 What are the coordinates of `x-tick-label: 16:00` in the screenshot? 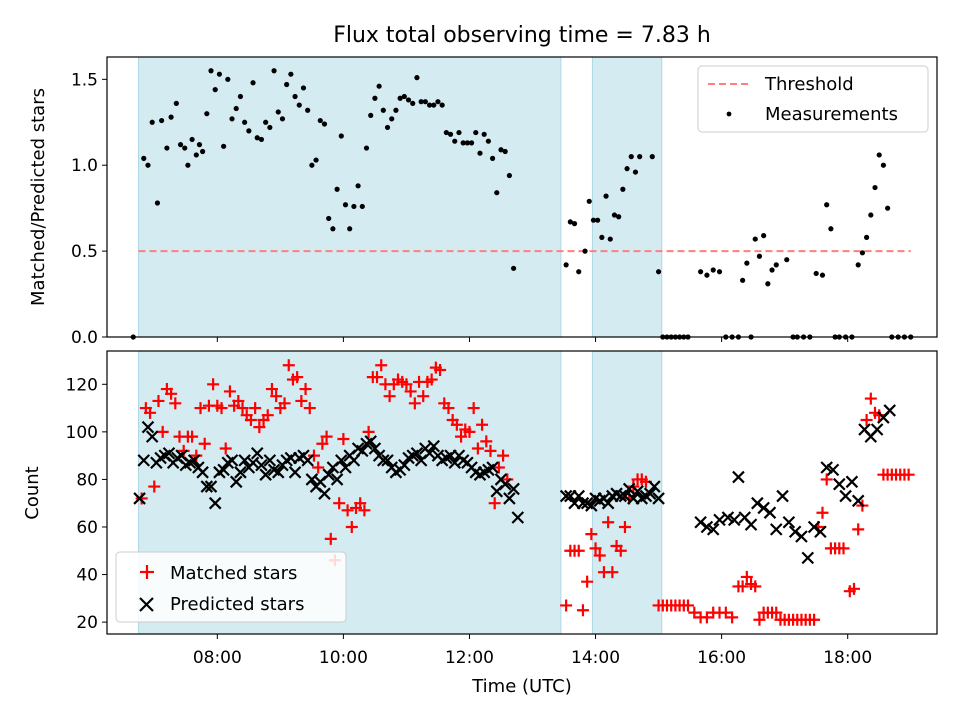 It's located at (721, 658).